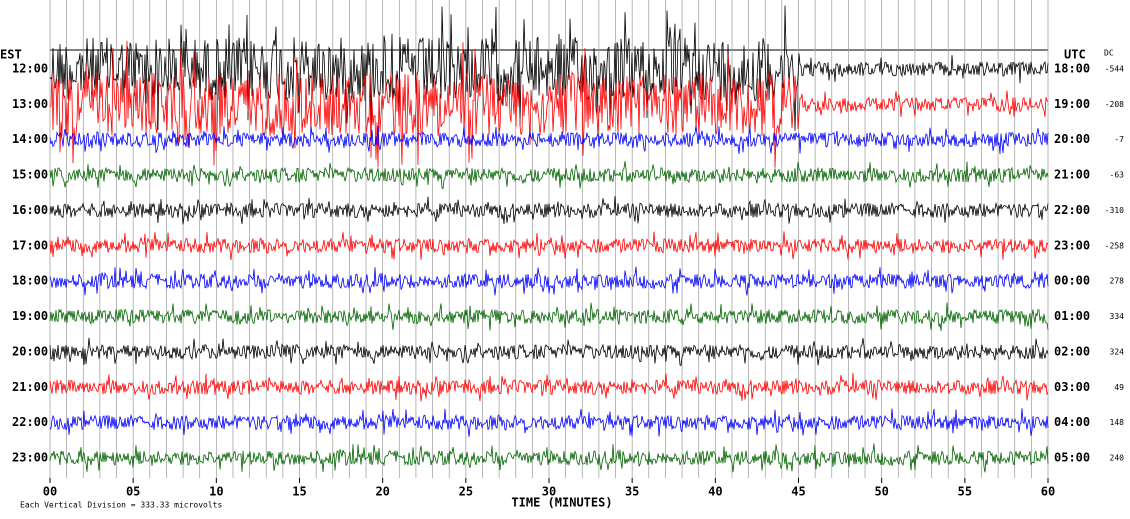  What do you see at coordinates (1072, 245) in the screenshot?
I see `utc-label: 23:00` at bounding box center [1072, 245].